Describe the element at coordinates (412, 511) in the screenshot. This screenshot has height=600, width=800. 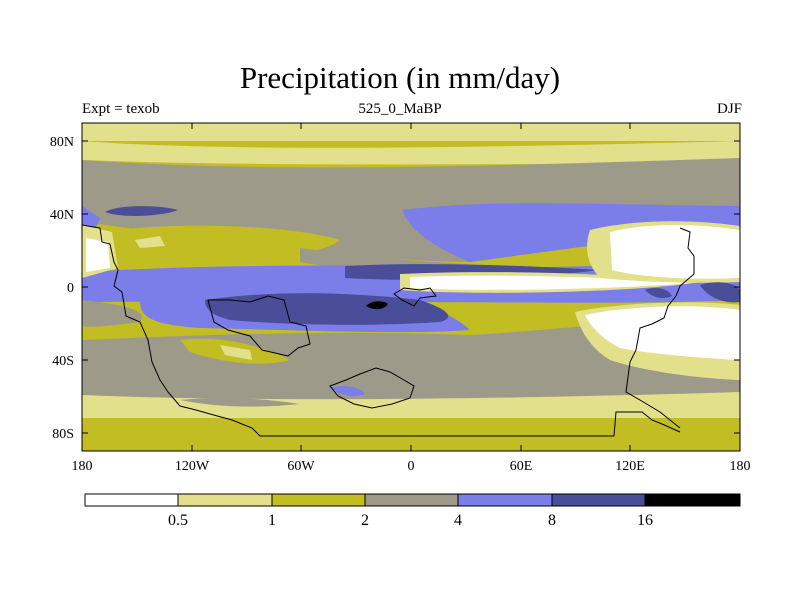
I see `colorbar: 0.5 1 2 4 8 16` at that location.